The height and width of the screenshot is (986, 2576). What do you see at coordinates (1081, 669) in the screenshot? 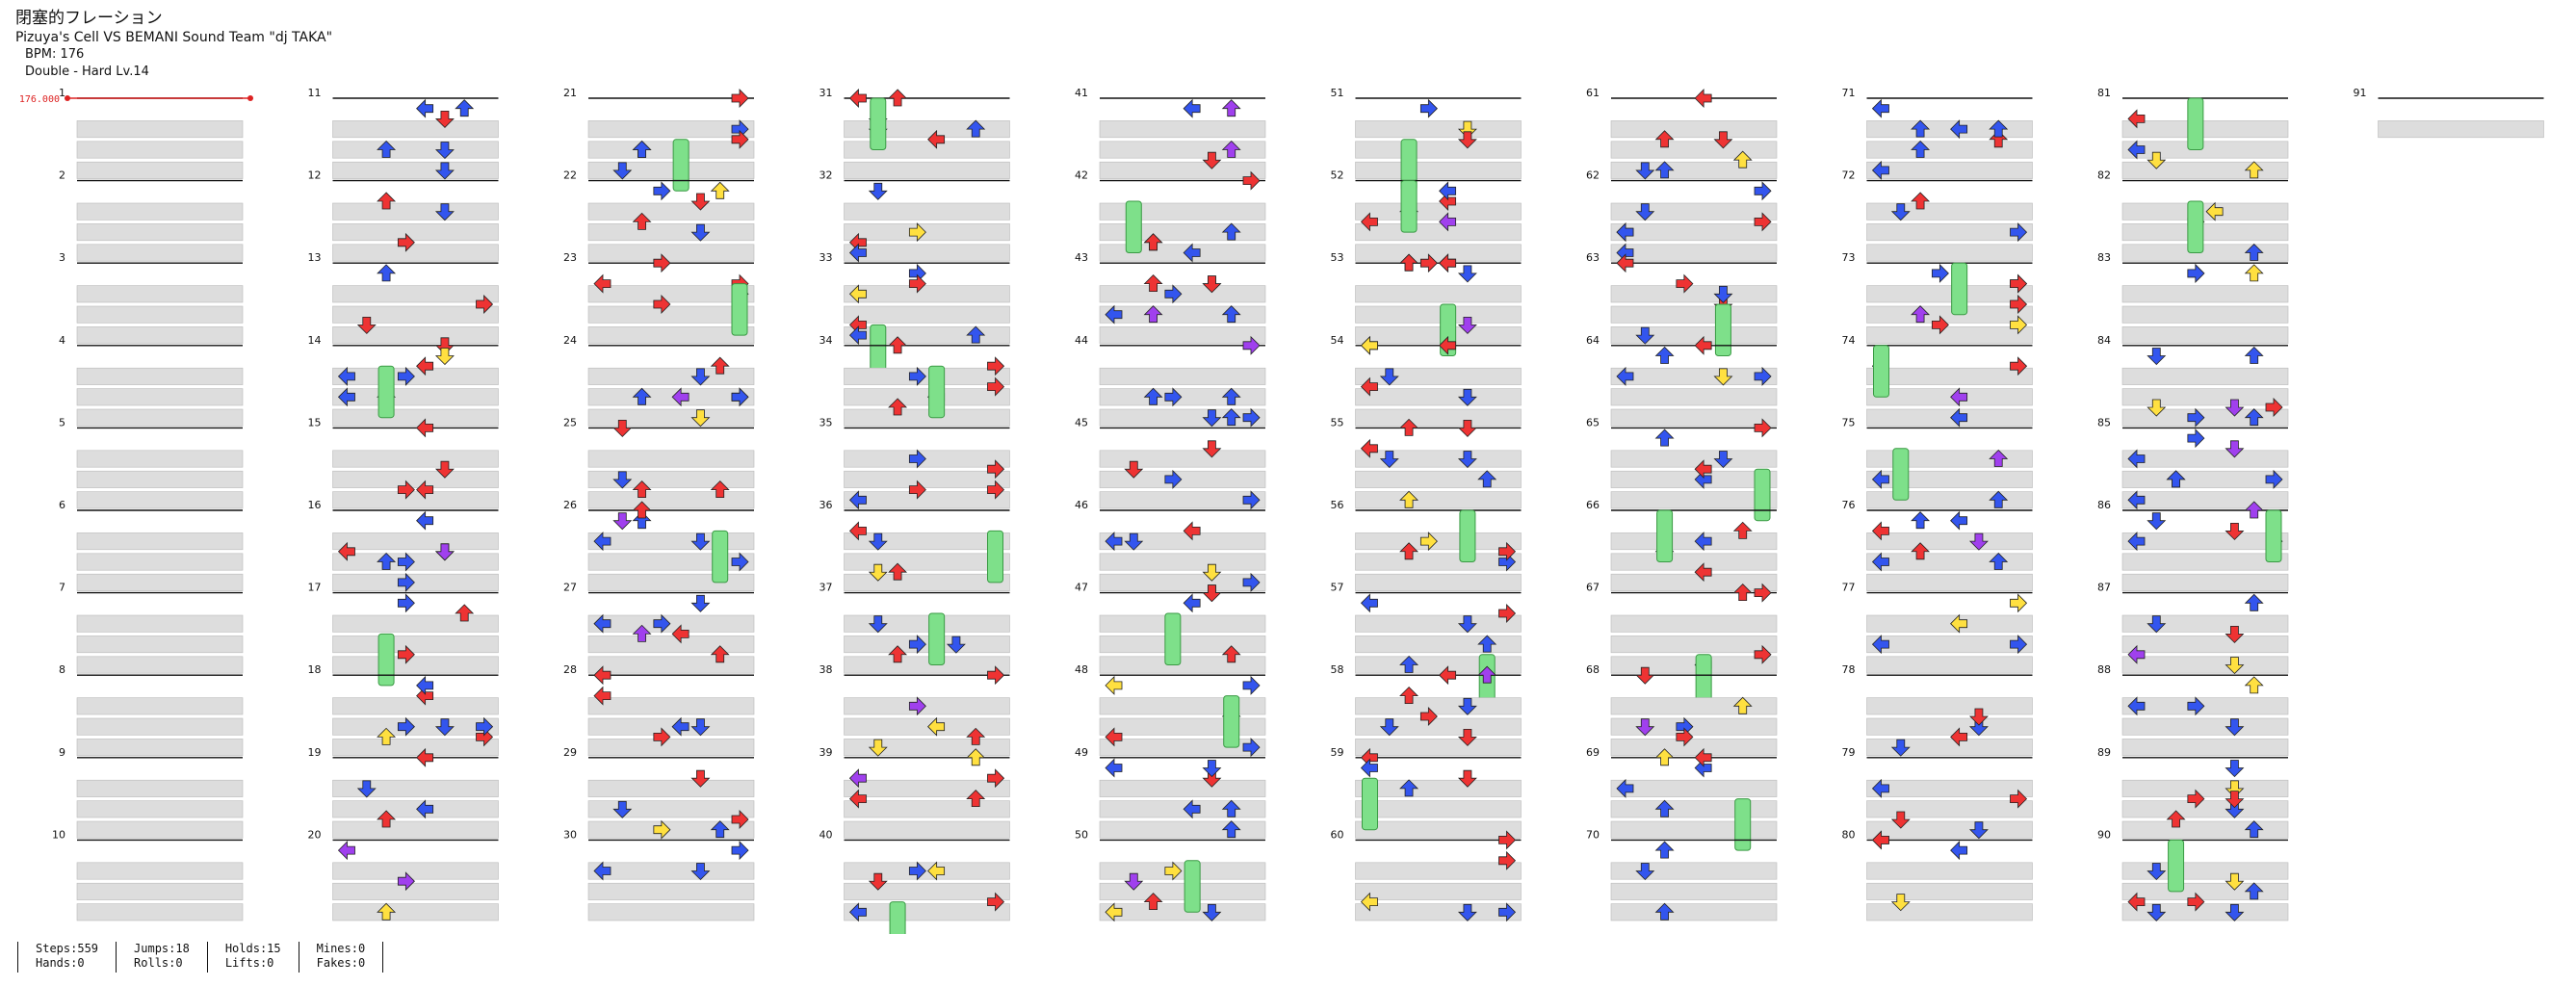
I see `measure-number: 48` at bounding box center [1081, 669].